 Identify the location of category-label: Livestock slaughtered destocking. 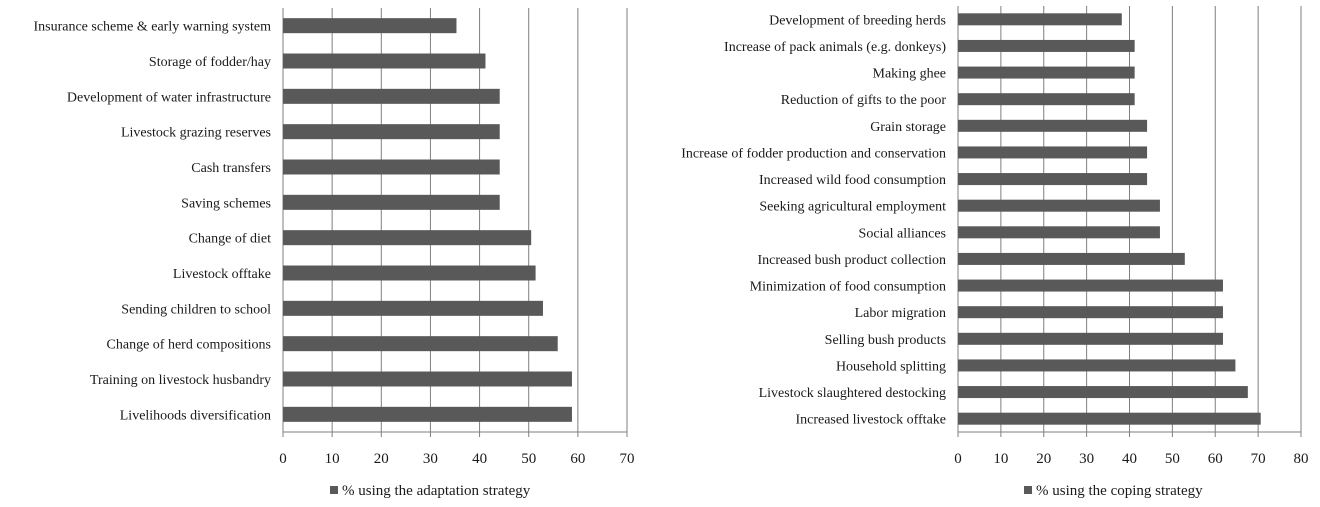
(852, 393).